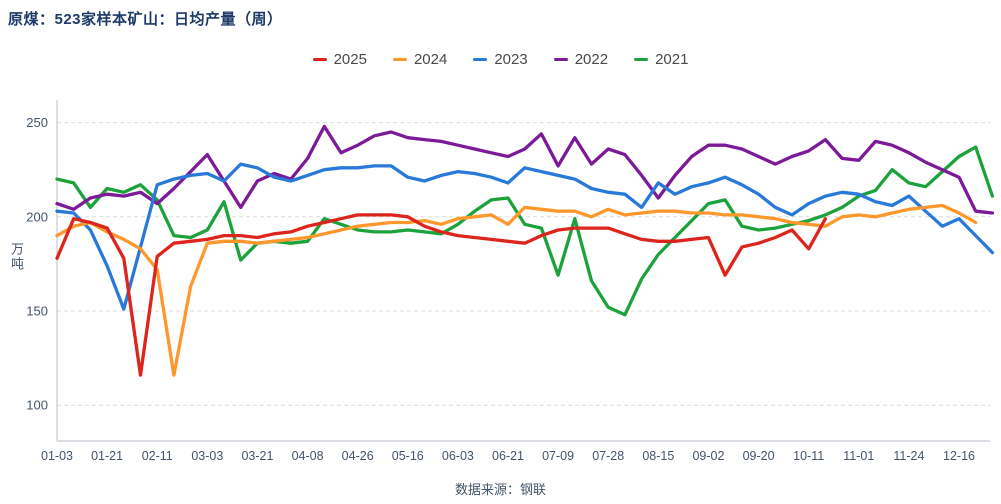  What do you see at coordinates (157, 456) in the screenshot?
I see `x-tick-label-02-11: 02-11` at bounding box center [157, 456].